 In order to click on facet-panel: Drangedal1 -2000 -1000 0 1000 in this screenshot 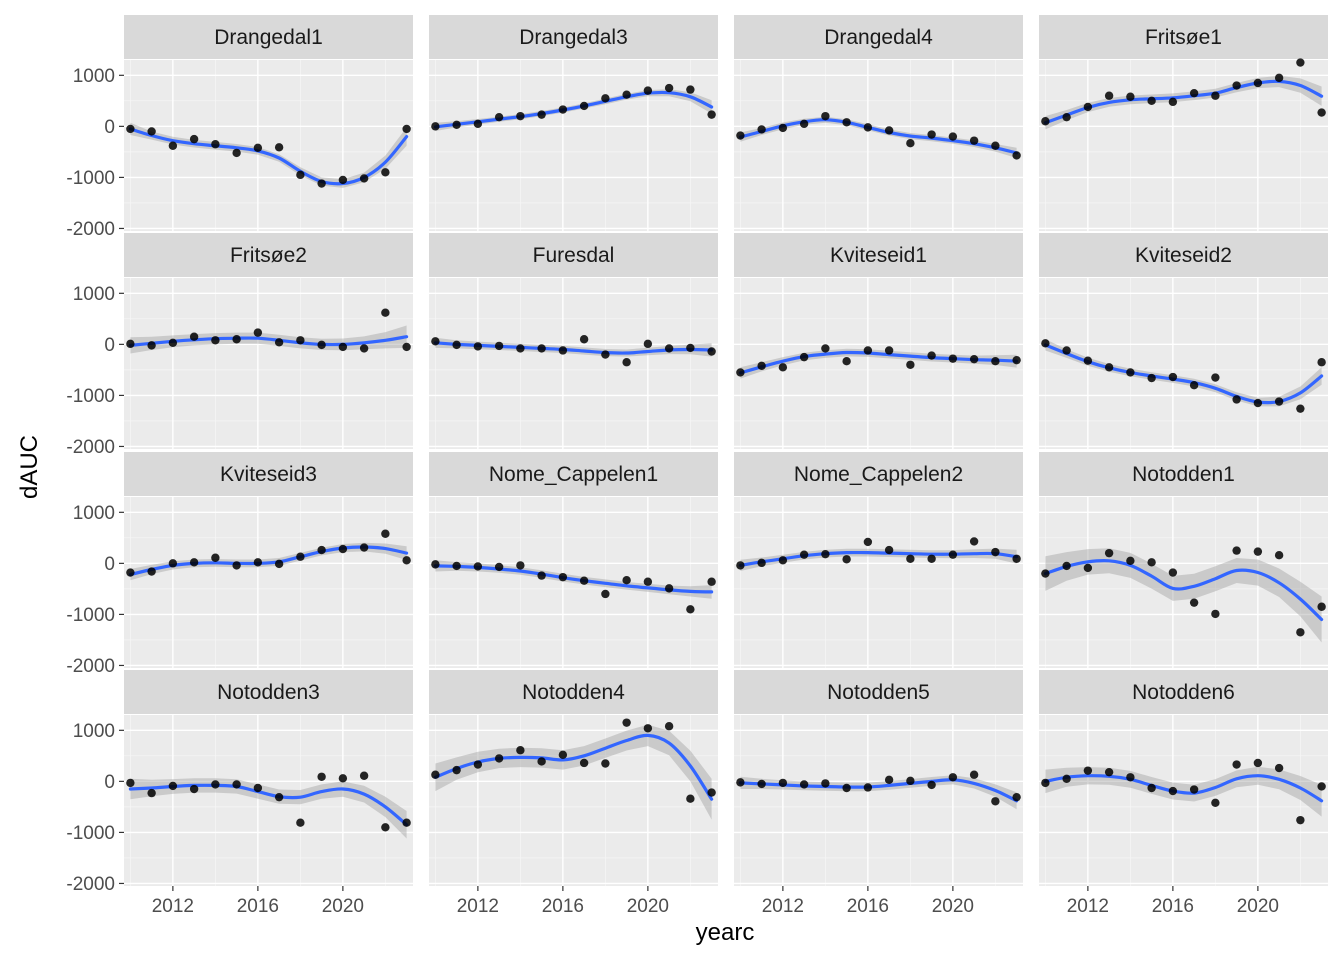, I will do `click(239, 127)`.